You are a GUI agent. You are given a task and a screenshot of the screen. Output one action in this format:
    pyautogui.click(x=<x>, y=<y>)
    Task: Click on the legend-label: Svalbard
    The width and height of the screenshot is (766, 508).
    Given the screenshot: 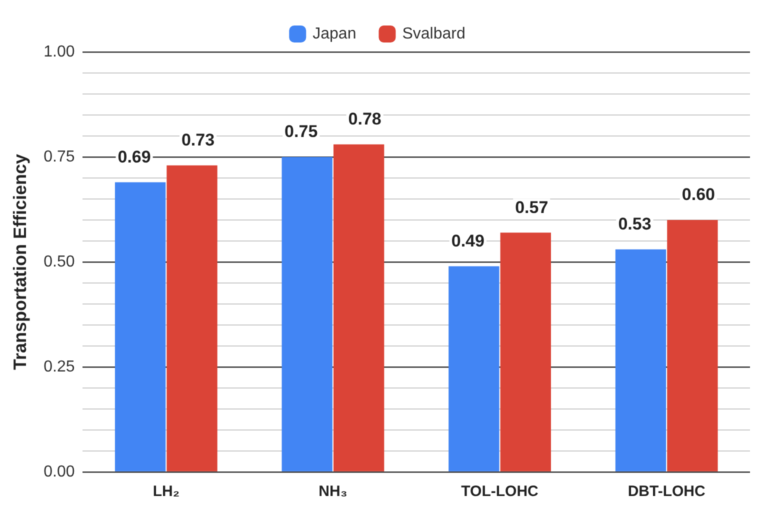 What is the action you would take?
    pyautogui.click(x=434, y=33)
    